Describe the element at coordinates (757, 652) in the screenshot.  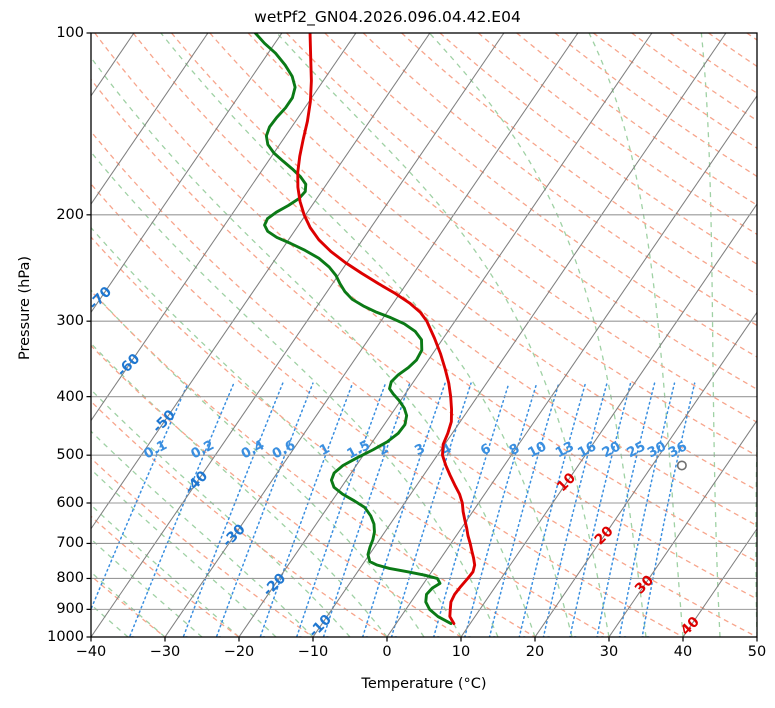
I see `x-tick-label: 50` at that location.